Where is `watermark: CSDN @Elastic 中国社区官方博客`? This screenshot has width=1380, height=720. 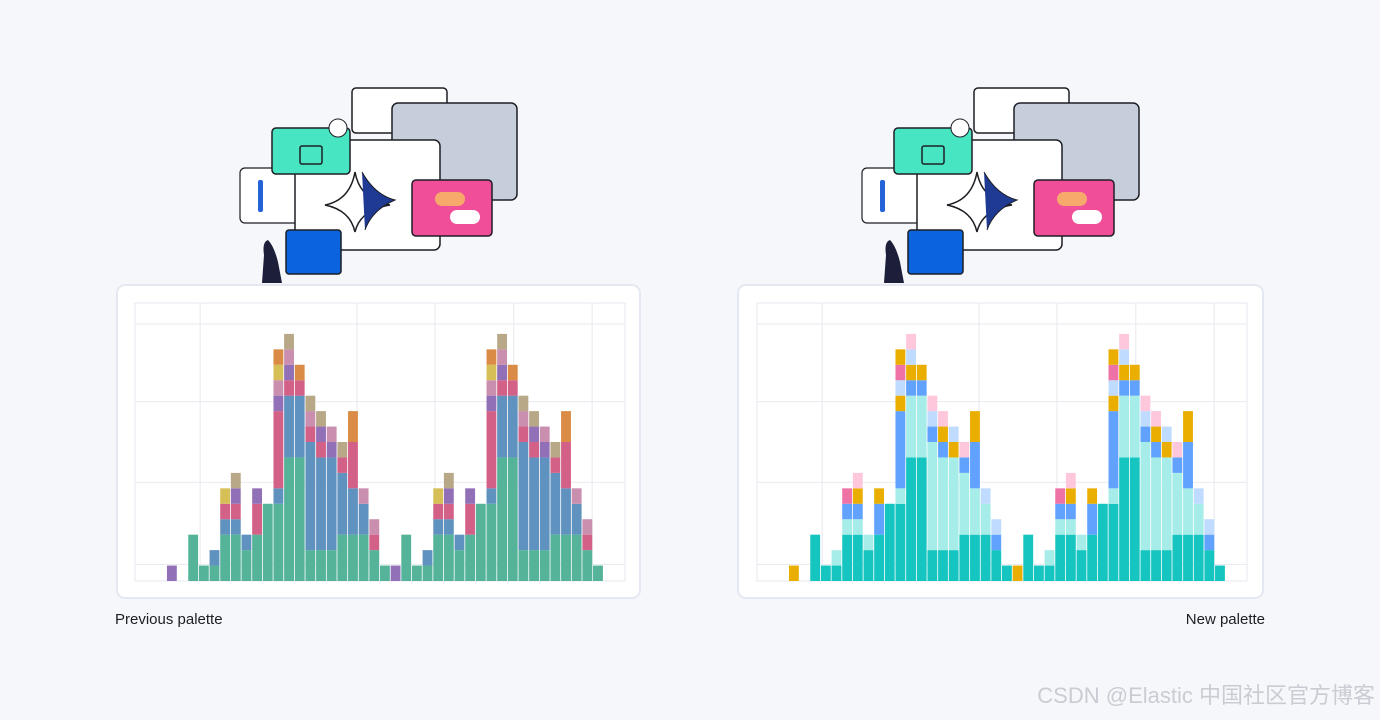 watermark: CSDN @Elastic 中国社区官方博客 is located at coordinates (1206, 695).